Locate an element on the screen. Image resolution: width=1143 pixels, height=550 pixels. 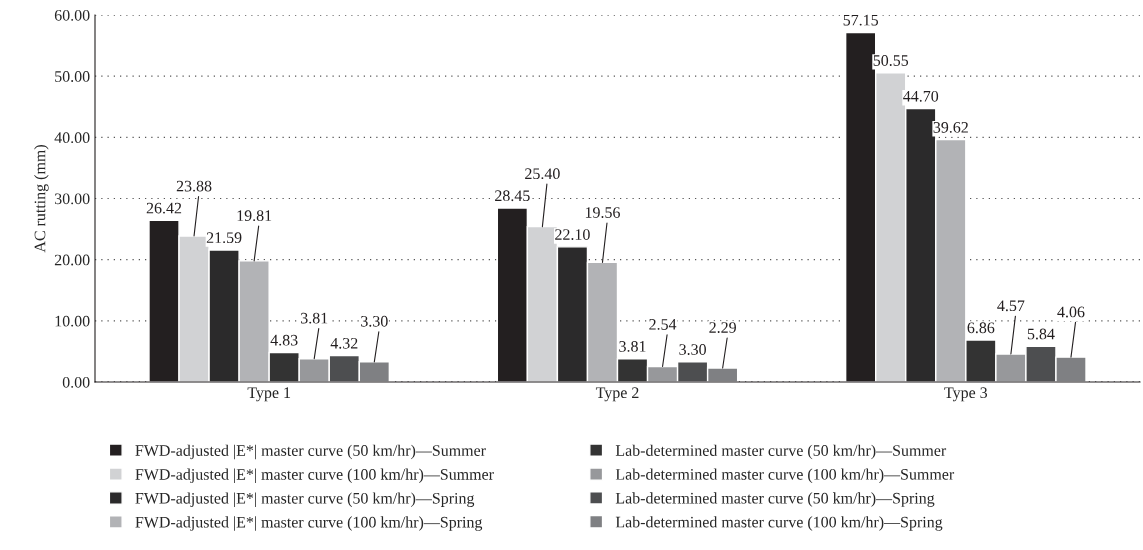
legend-label: Lab-determined master curve (50 km/hr)—Summer is located at coordinates (781, 452).